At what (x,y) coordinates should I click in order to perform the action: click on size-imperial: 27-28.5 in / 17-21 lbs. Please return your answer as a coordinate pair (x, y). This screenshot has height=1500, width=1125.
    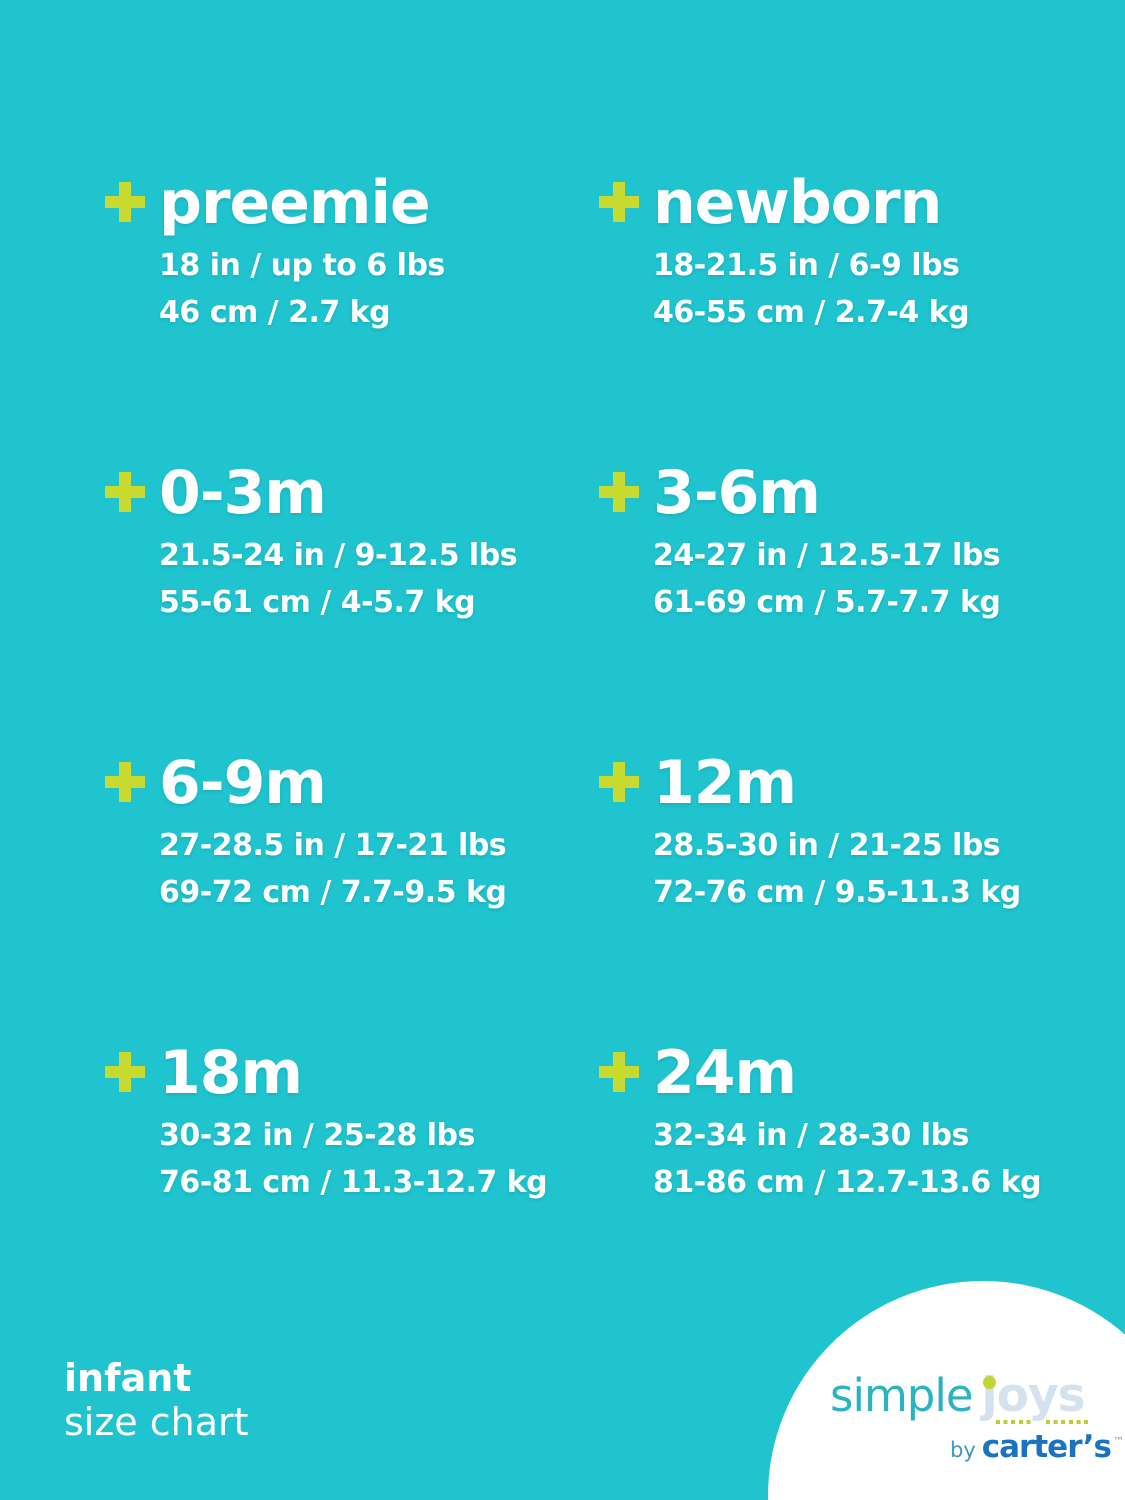
    Looking at the image, I should click on (333, 845).